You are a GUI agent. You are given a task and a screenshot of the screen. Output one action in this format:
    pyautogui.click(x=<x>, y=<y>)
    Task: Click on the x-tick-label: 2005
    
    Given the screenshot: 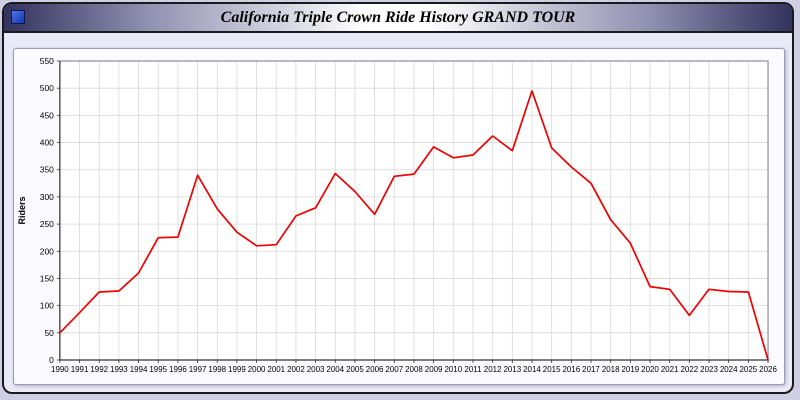 What is the action you would take?
    pyautogui.click(x=355, y=369)
    